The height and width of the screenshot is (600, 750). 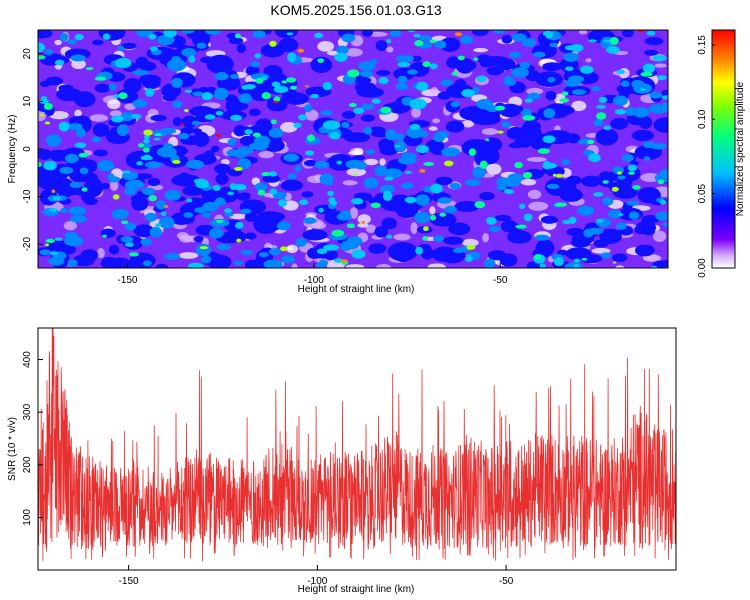 I want to click on heatmap-y-tick-label: 10, so click(x=27, y=101).